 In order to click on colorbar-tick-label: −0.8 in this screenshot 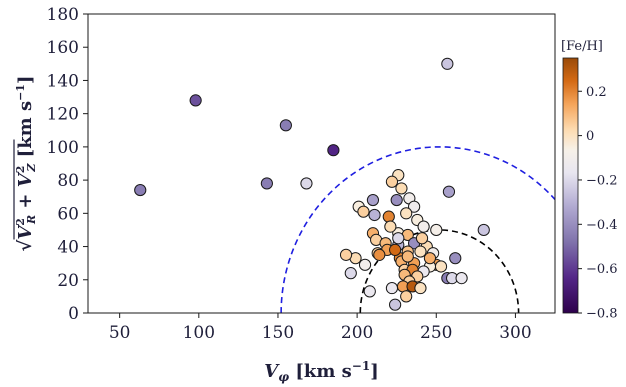, I will do `click(602, 314)`.